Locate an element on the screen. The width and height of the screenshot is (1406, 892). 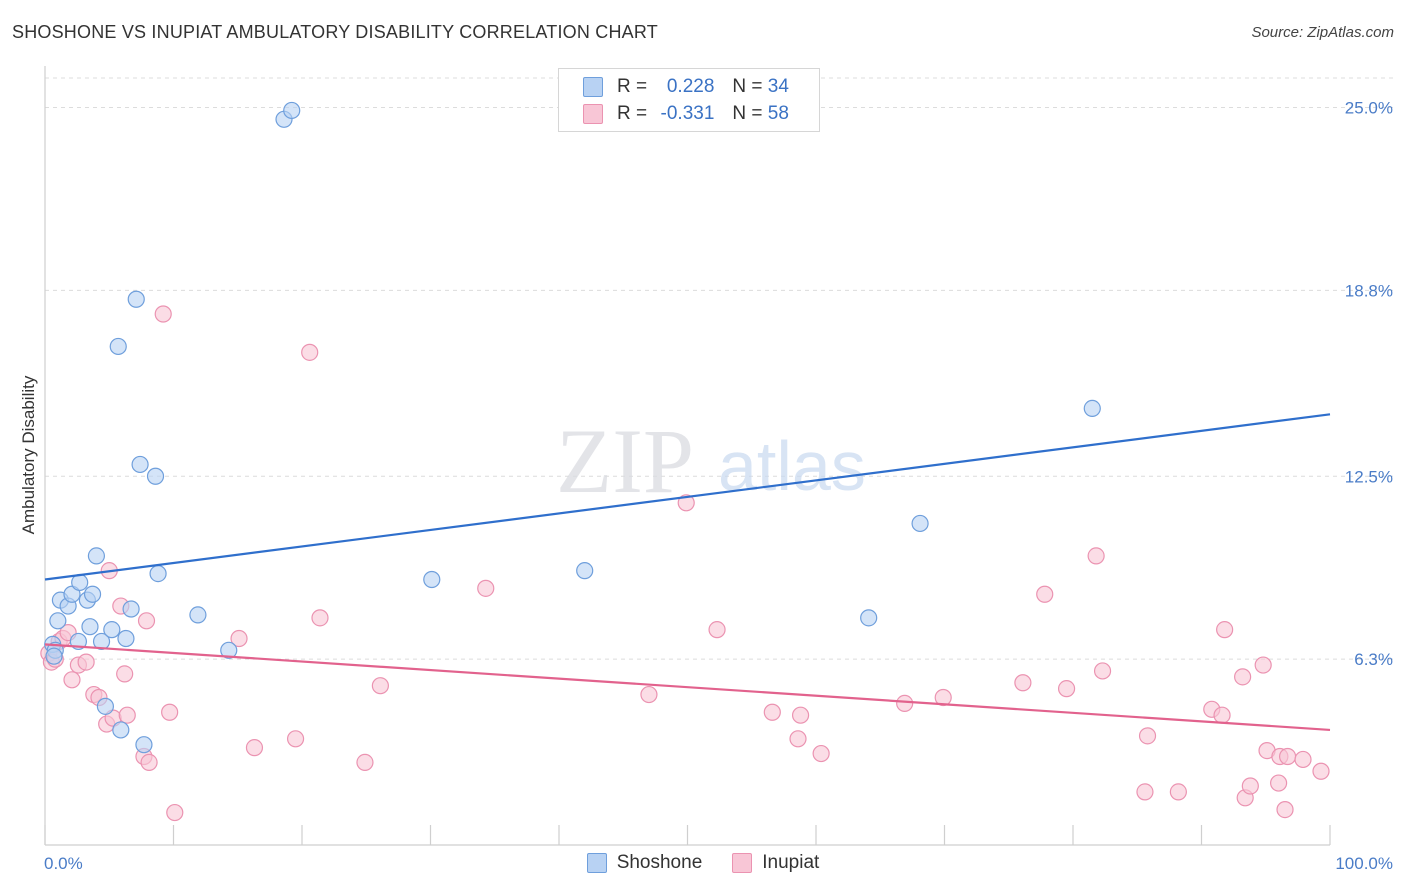
x-tick-label-max: 100.0% is located at coordinates (1364, 863).